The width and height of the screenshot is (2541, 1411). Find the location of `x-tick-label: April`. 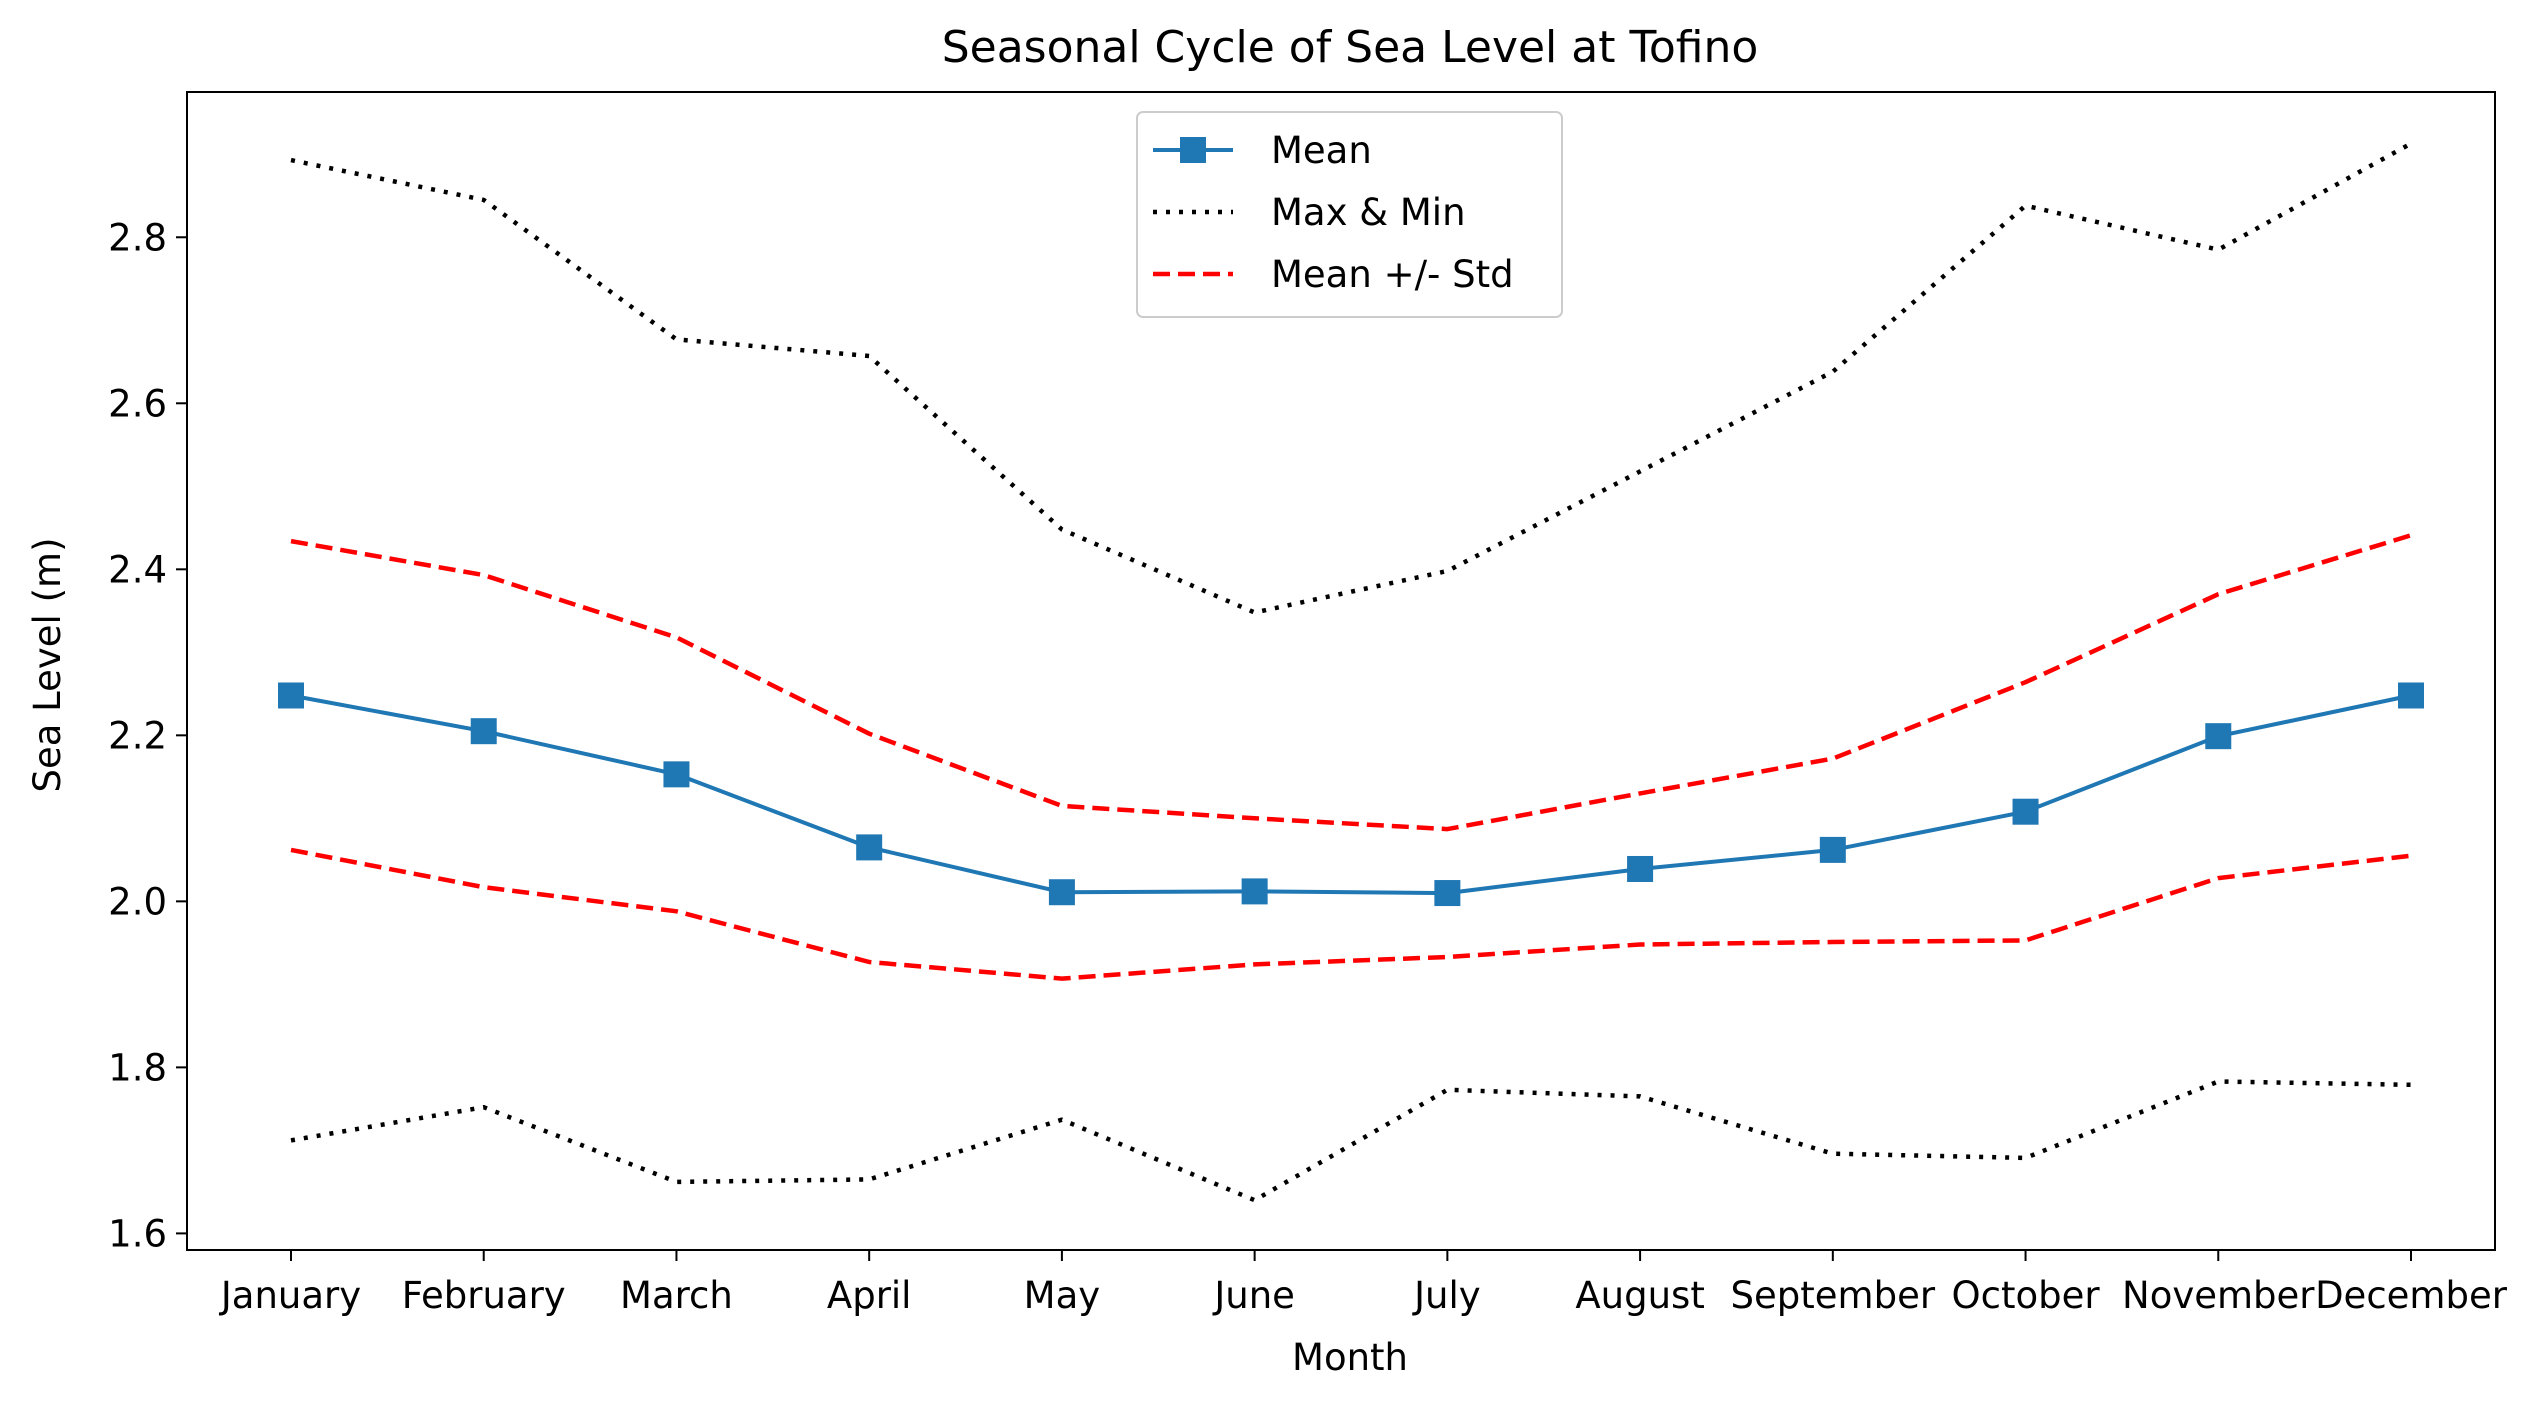

x-tick-label: April is located at coordinates (869, 1295).